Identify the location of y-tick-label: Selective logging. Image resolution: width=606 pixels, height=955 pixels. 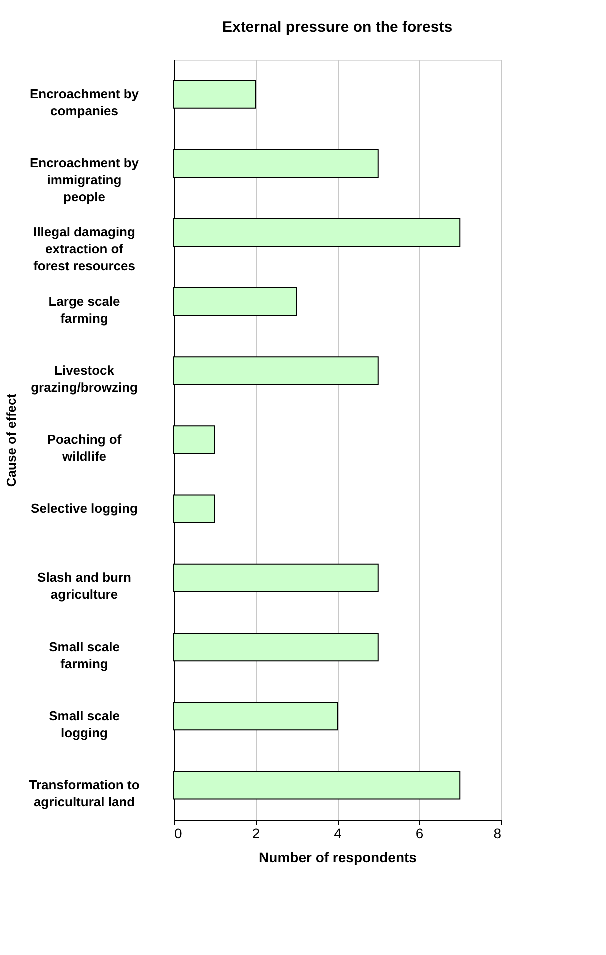
(84, 508).